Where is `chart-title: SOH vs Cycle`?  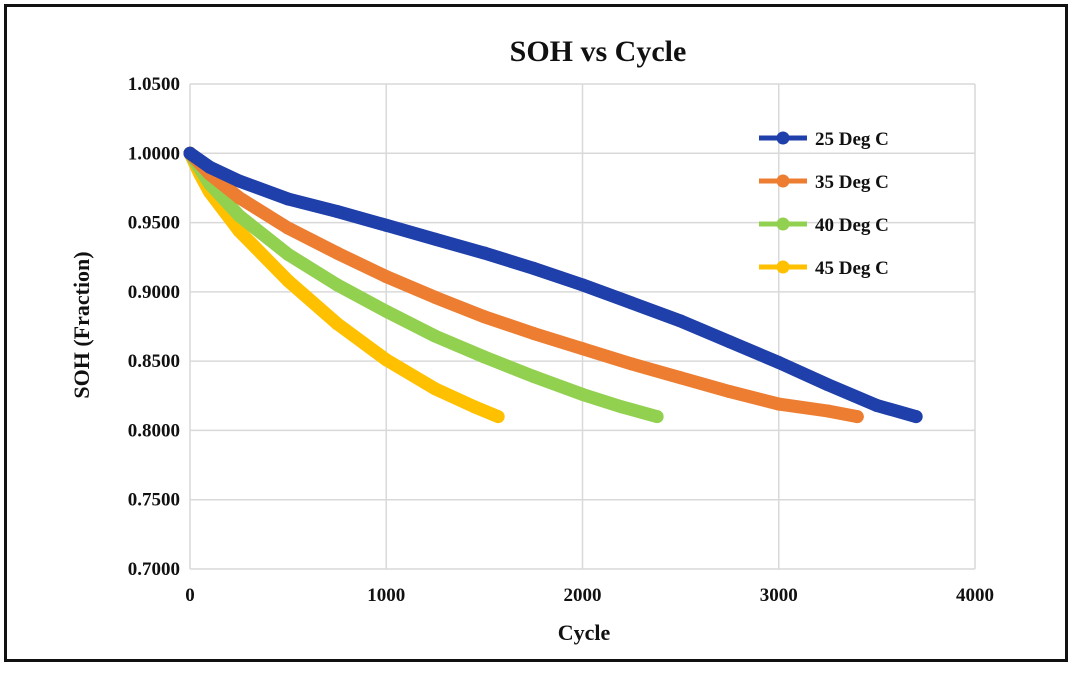 chart-title: SOH vs Cycle is located at coordinates (598, 51).